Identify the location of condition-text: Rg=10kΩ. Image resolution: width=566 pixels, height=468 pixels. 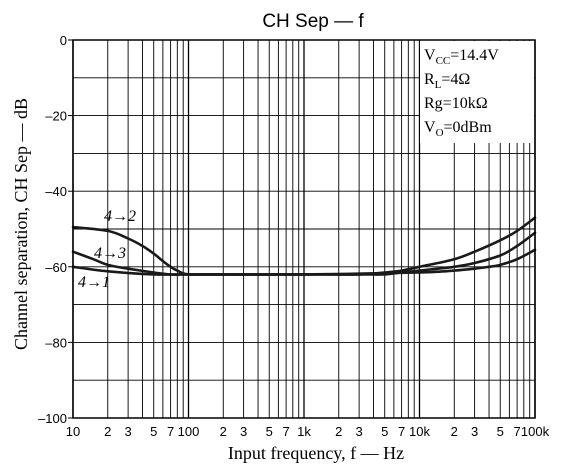
(456, 103).